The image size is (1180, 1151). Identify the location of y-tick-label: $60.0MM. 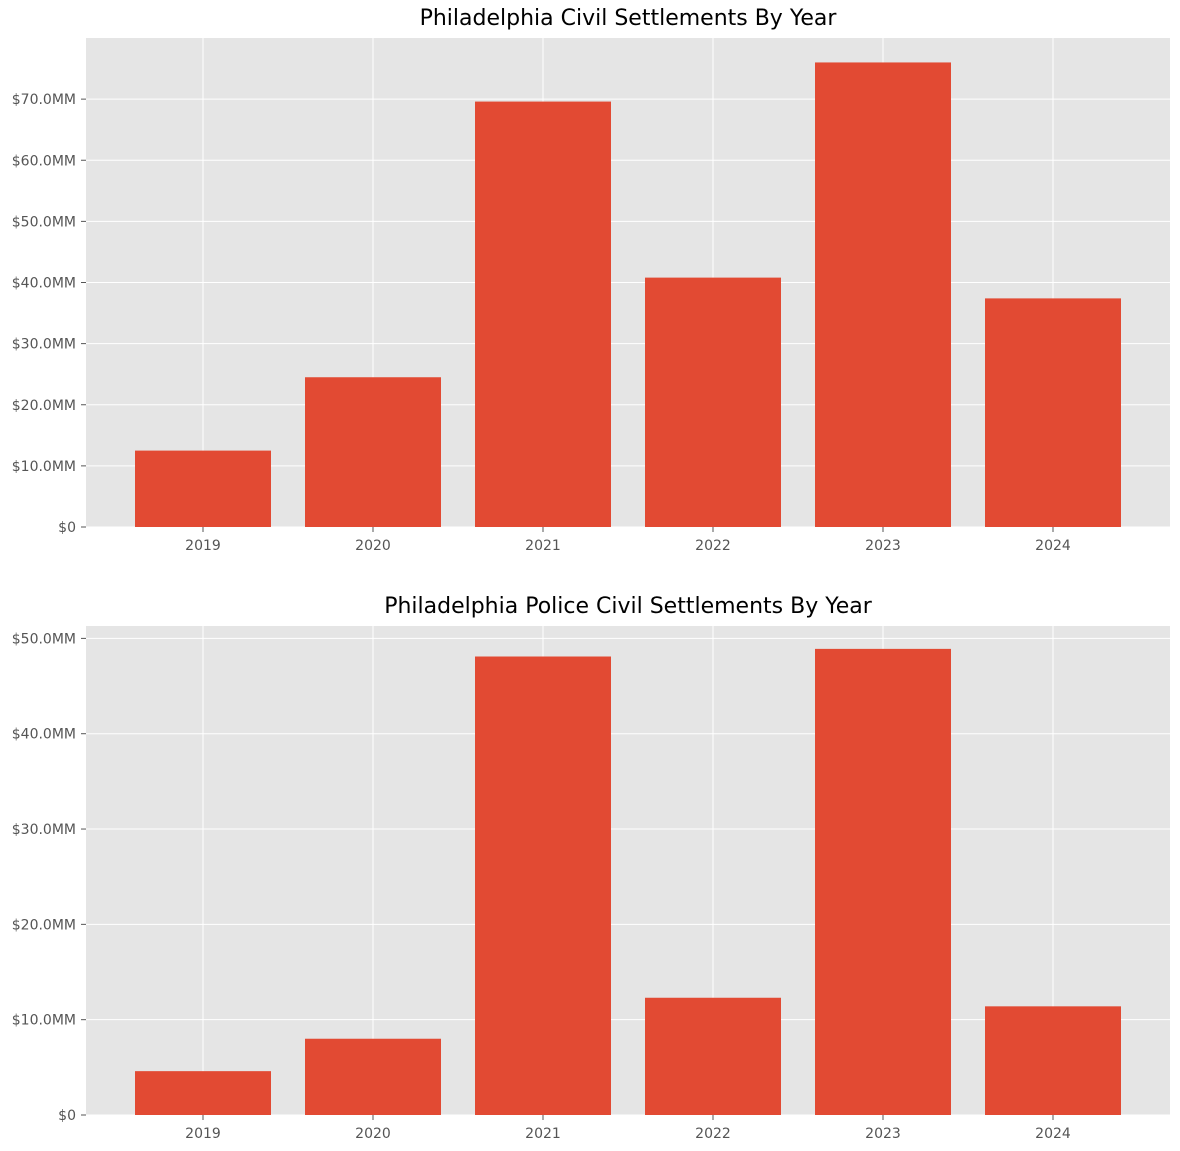
(44, 161).